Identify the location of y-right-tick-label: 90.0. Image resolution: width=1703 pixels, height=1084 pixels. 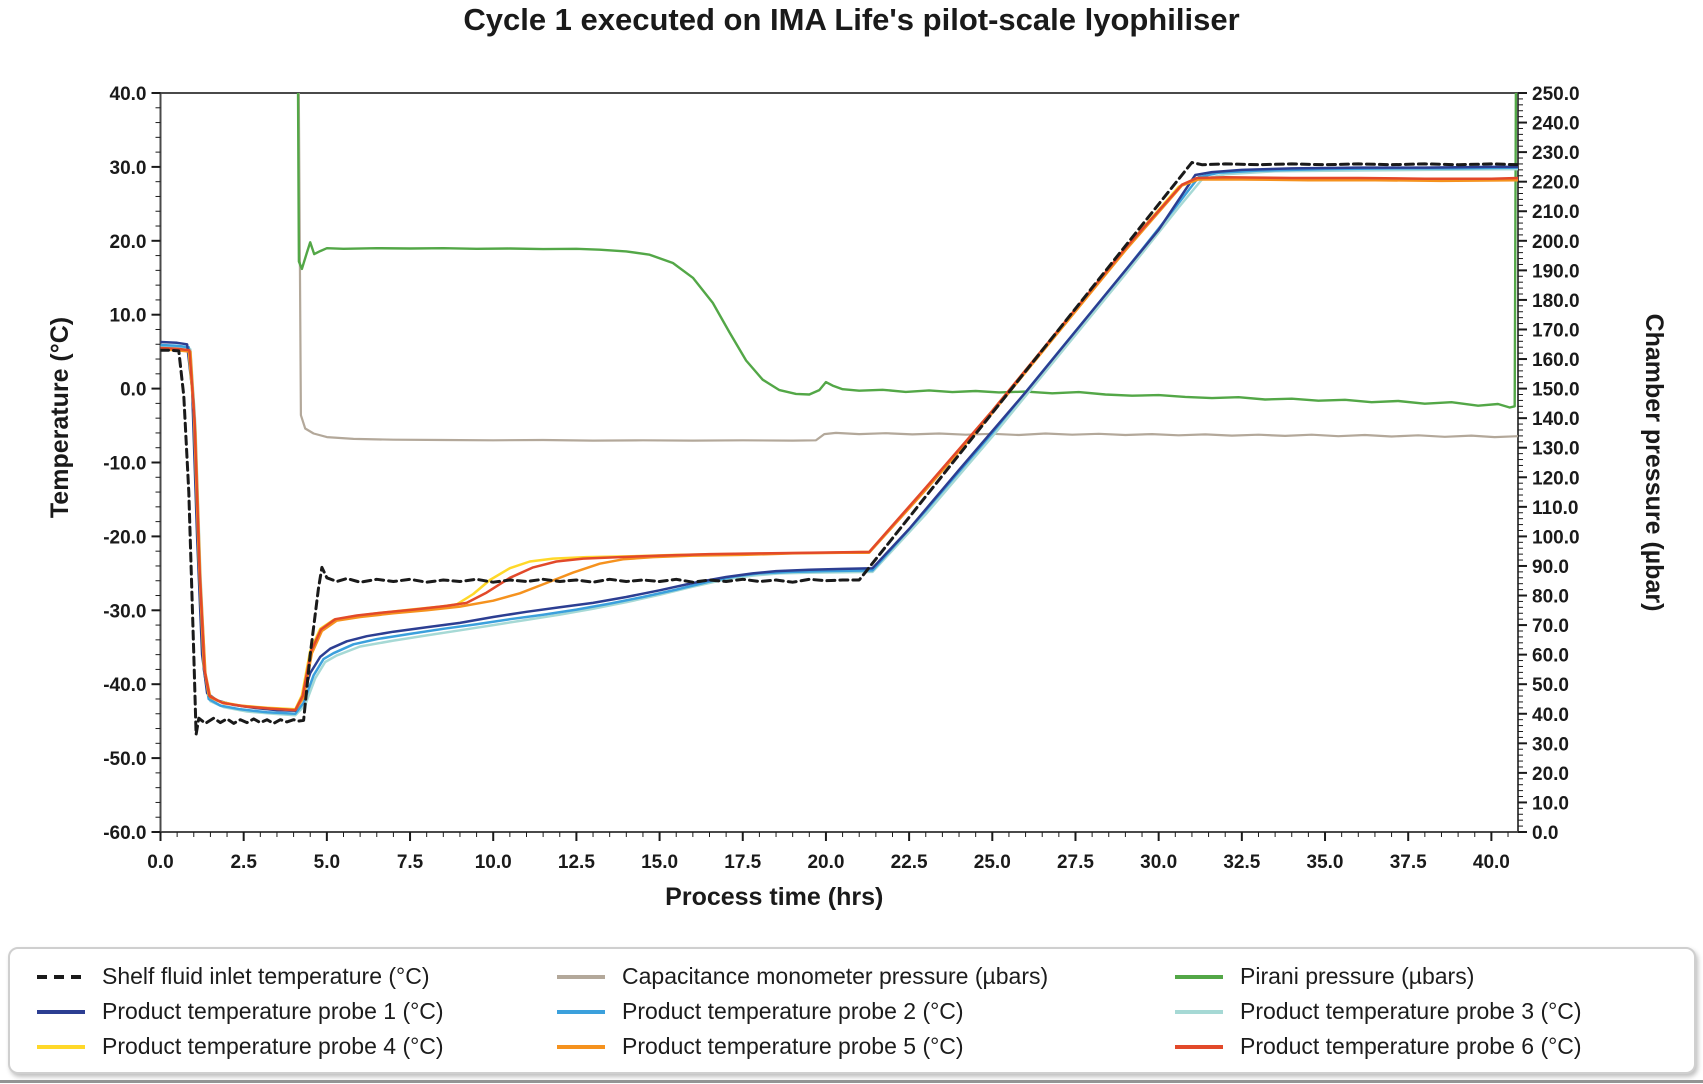
(1550, 567).